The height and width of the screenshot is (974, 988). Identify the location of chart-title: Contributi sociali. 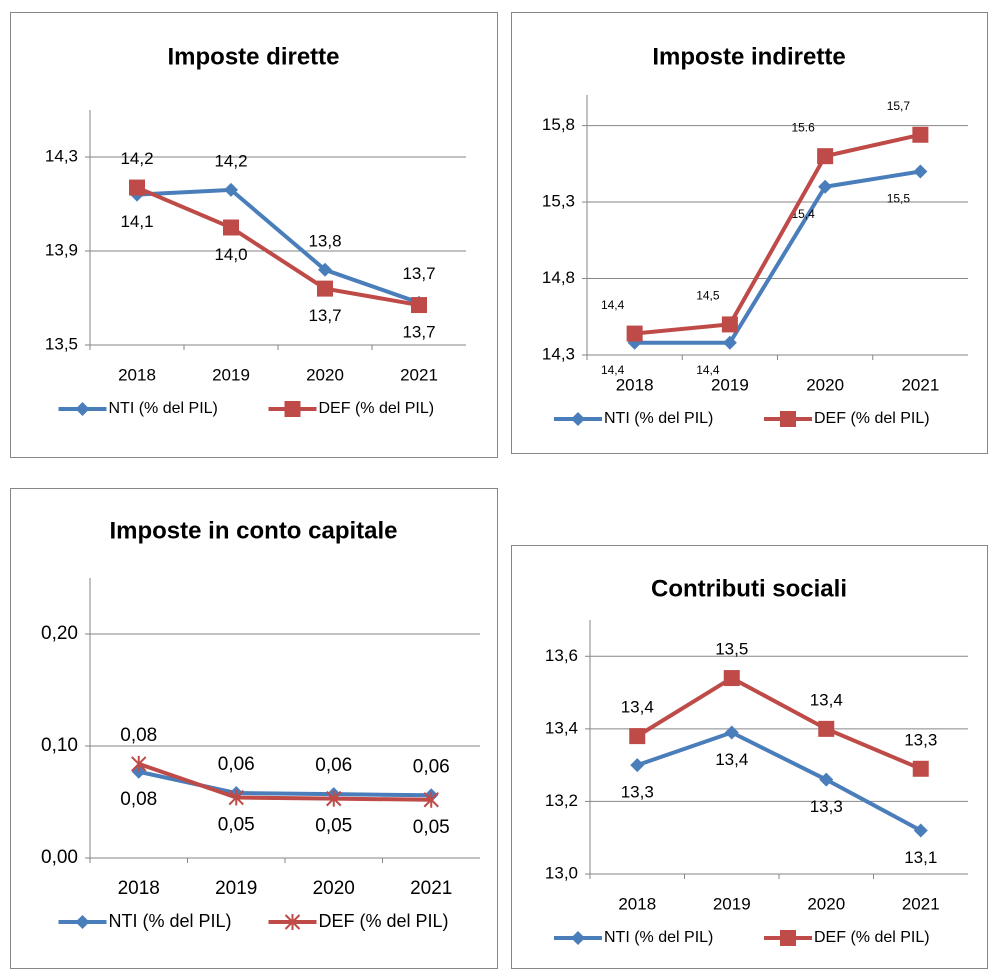
(749, 588).